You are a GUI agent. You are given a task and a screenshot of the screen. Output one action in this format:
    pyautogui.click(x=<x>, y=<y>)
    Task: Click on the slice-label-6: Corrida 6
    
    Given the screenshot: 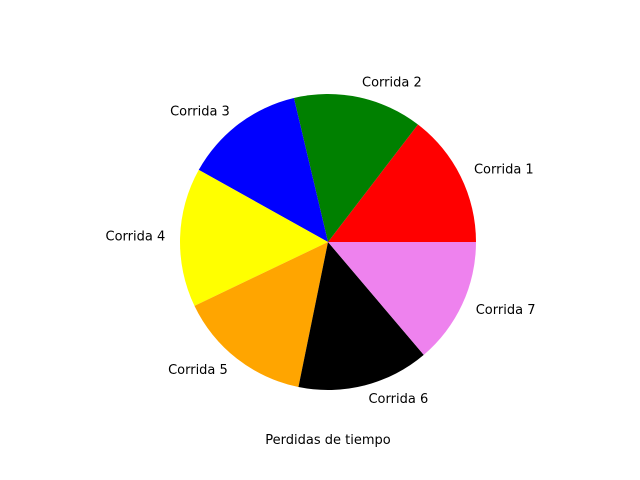 What is the action you would take?
    pyautogui.click(x=398, y=399)
    